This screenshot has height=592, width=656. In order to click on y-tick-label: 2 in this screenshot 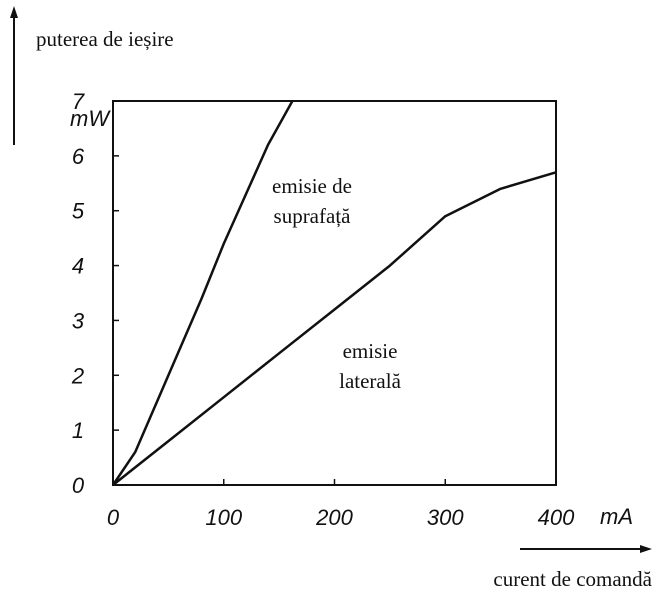, I will do `click(77, 375)`.